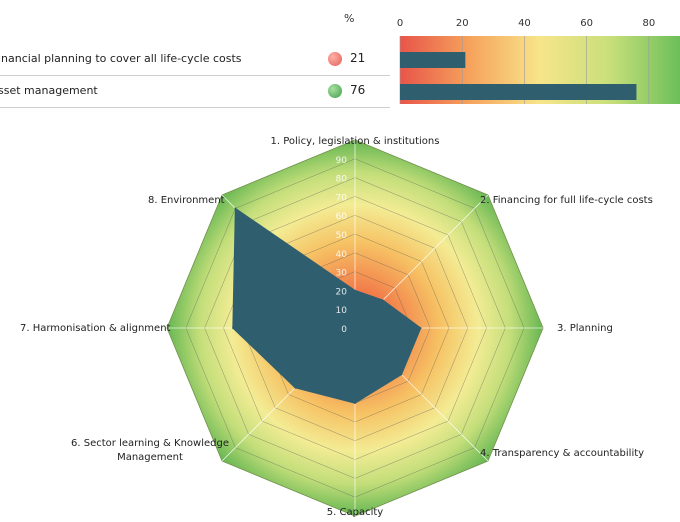  I want to click on radar-tick-label: 10, so click(342, 311).